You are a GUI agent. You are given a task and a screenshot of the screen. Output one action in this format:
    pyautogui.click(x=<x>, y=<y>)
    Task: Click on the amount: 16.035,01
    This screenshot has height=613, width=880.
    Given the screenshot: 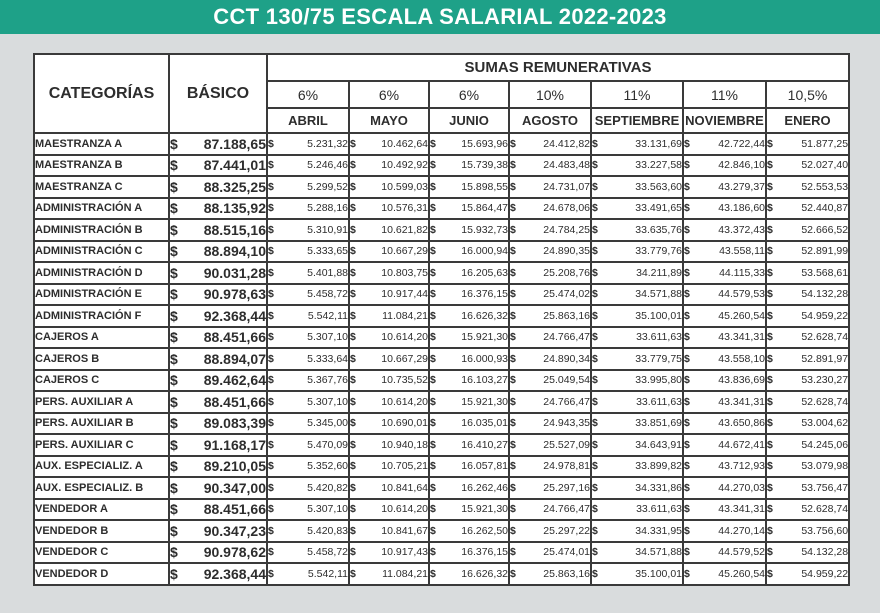 What is the action you would take?
    pyautogui.click(x=484, y=423)
    